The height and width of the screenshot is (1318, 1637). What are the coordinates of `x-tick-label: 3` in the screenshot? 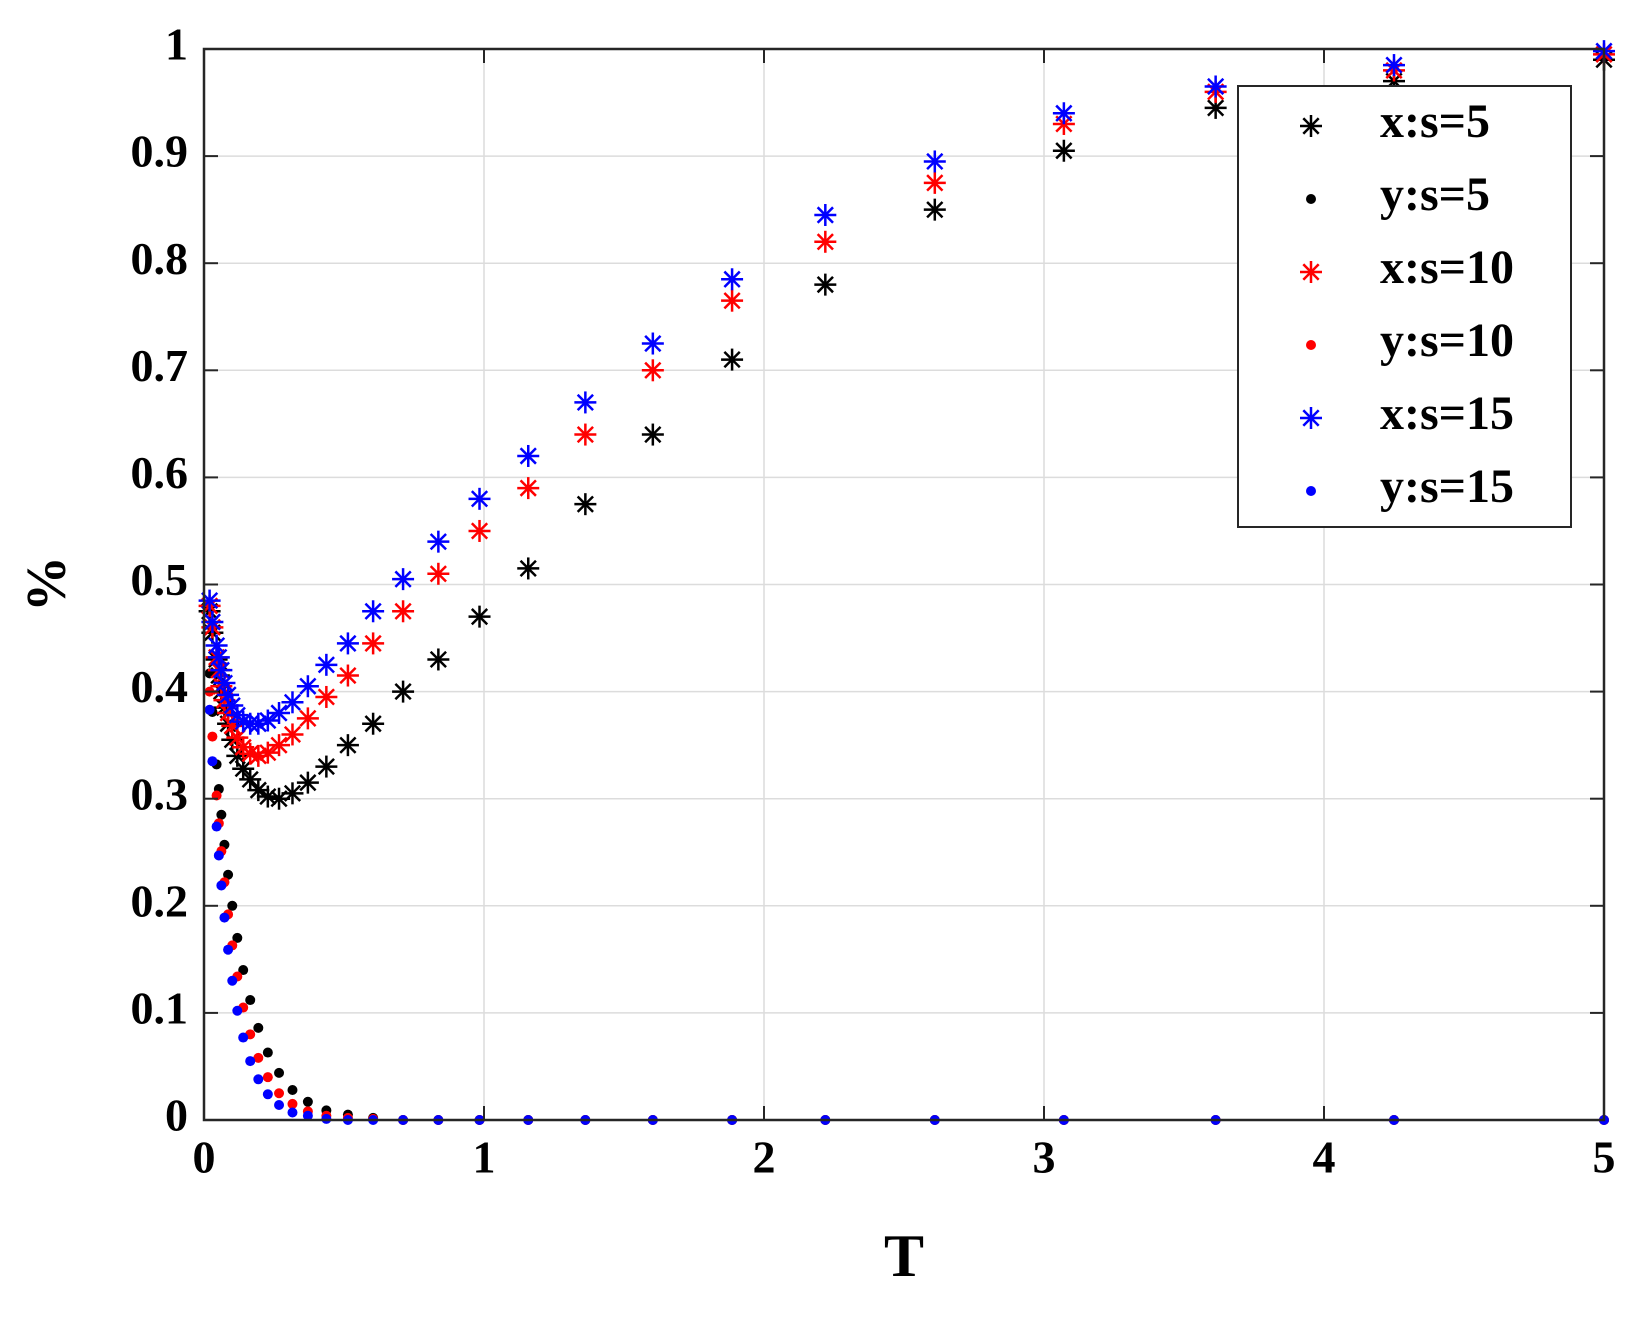 It's located at (1044, 1157).